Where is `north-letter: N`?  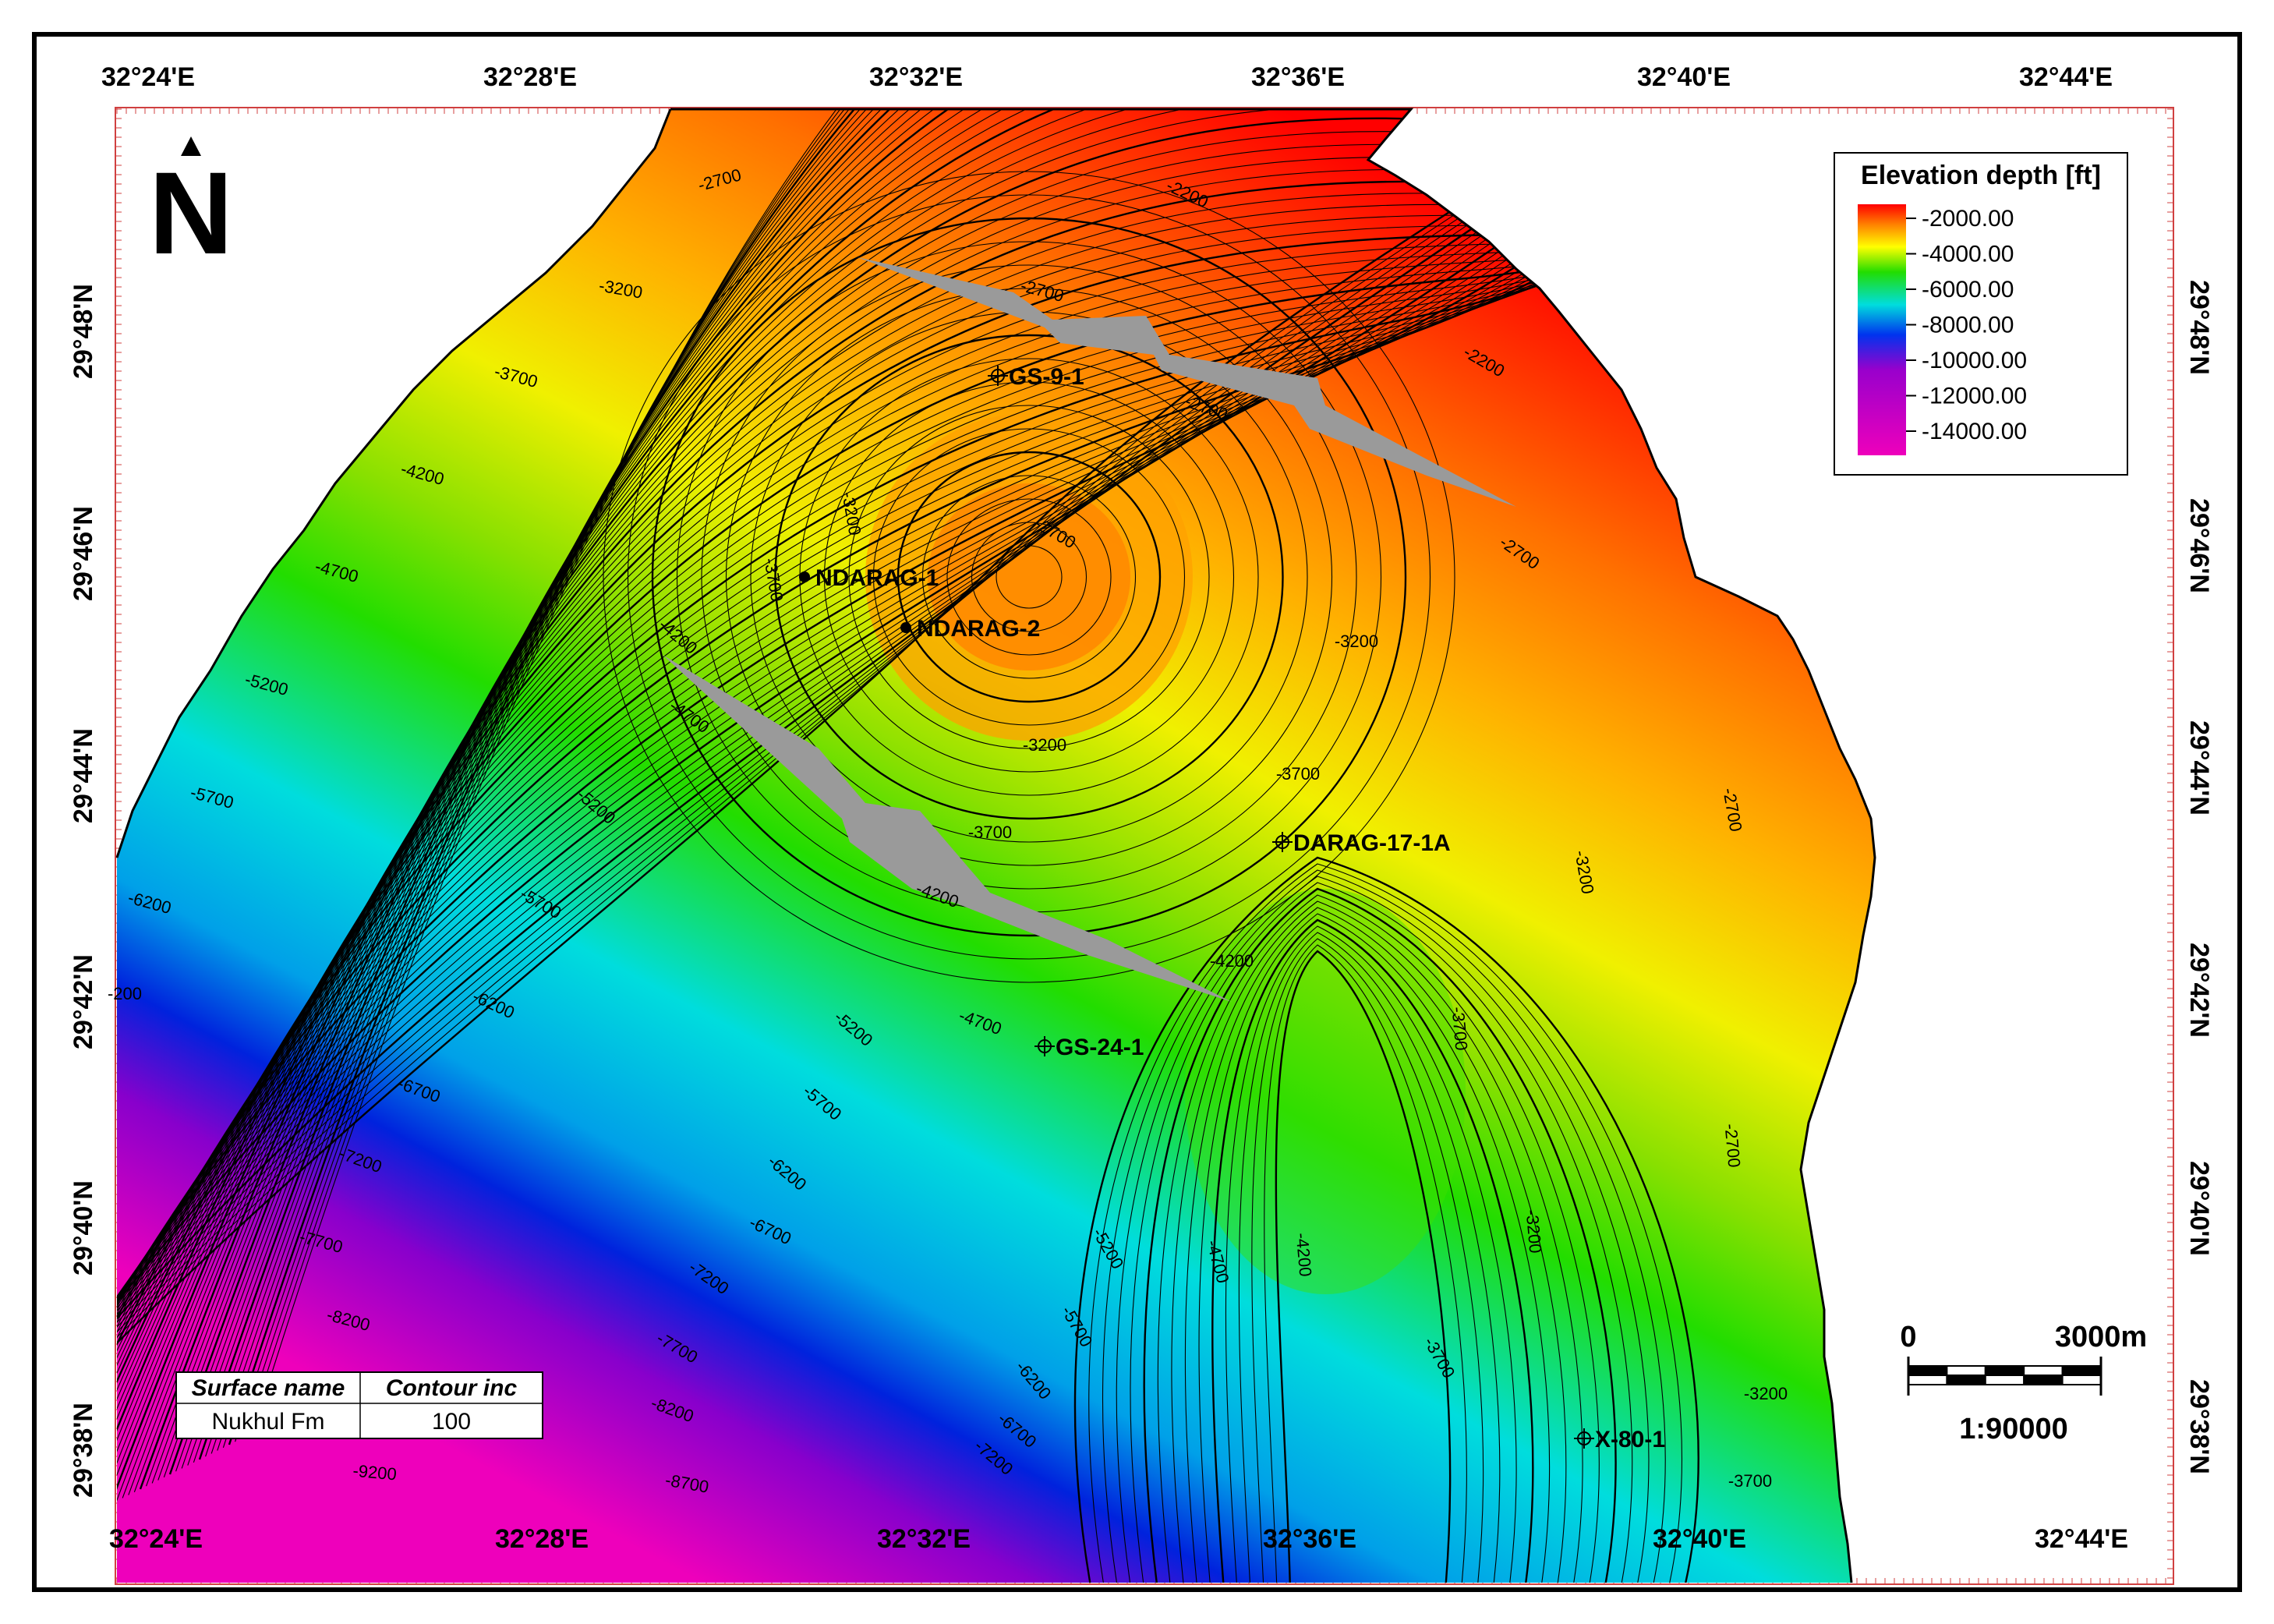
north-letter: N is located at coordinates (191, 213).